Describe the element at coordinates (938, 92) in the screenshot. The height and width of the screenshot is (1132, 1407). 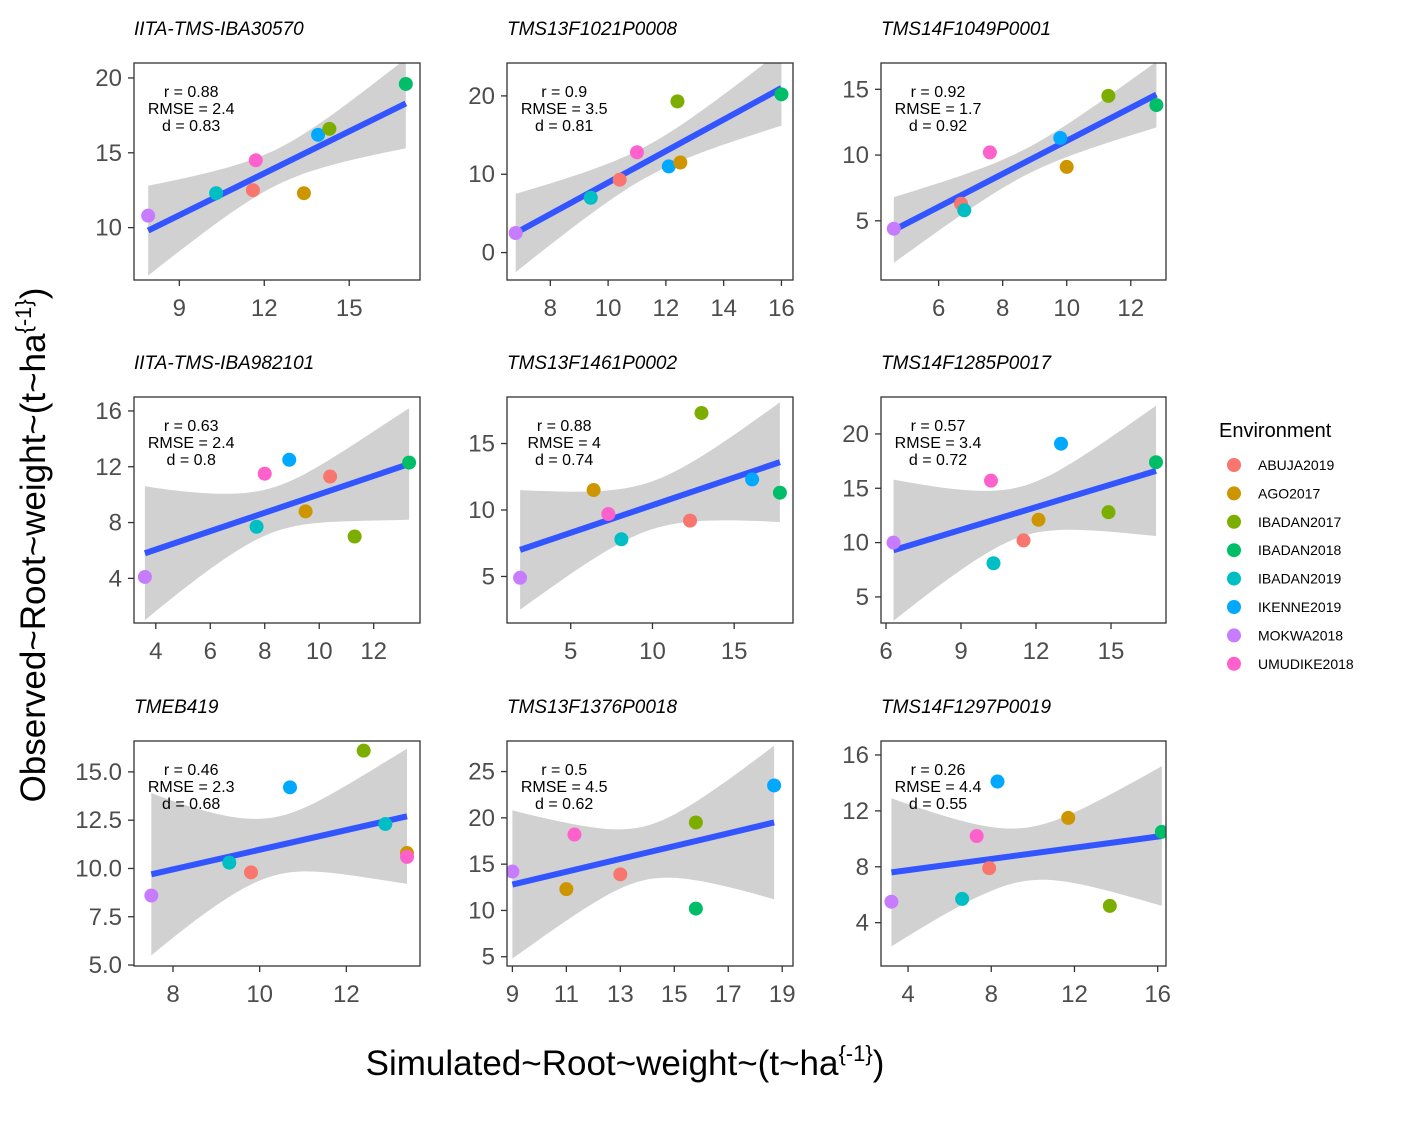
I see `stat-label: r = 0.92` at that location.